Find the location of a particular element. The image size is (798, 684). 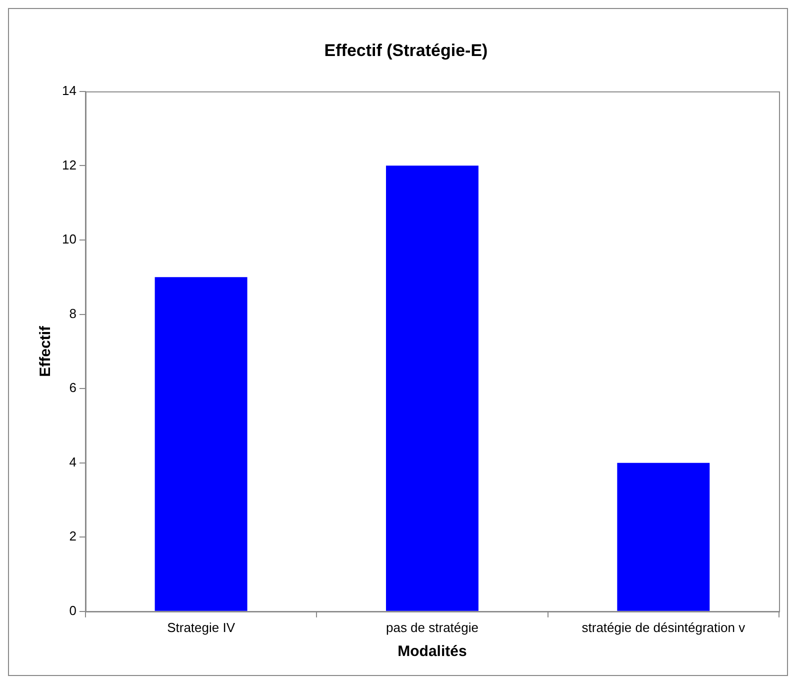

y-tick-label: 4 is located at coordinates (72, 462).